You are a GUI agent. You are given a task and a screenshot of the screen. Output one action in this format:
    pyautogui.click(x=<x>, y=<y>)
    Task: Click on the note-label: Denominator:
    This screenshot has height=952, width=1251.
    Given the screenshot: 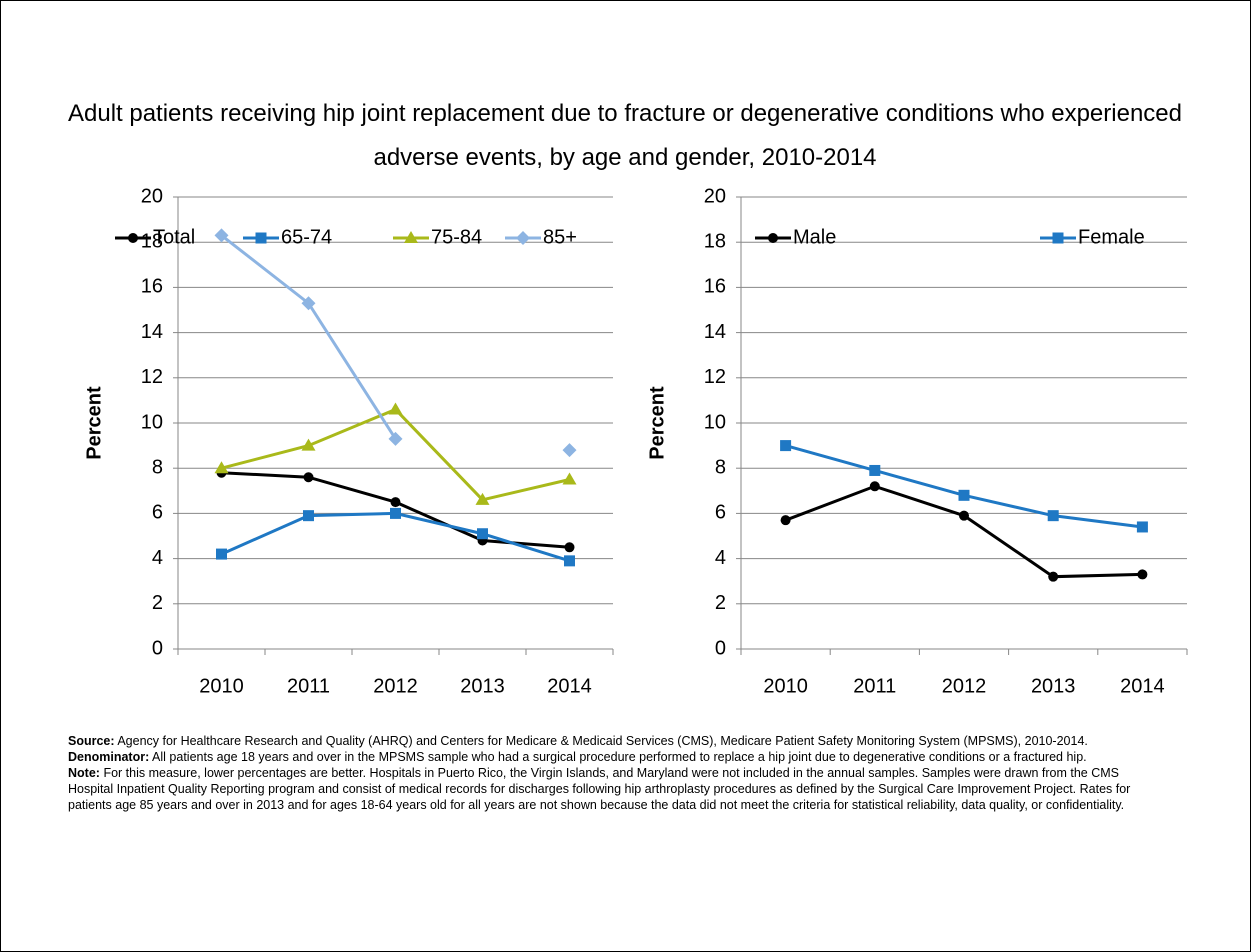 What is the action you would take?
    pyautogui.click(x=109, y=757)
    